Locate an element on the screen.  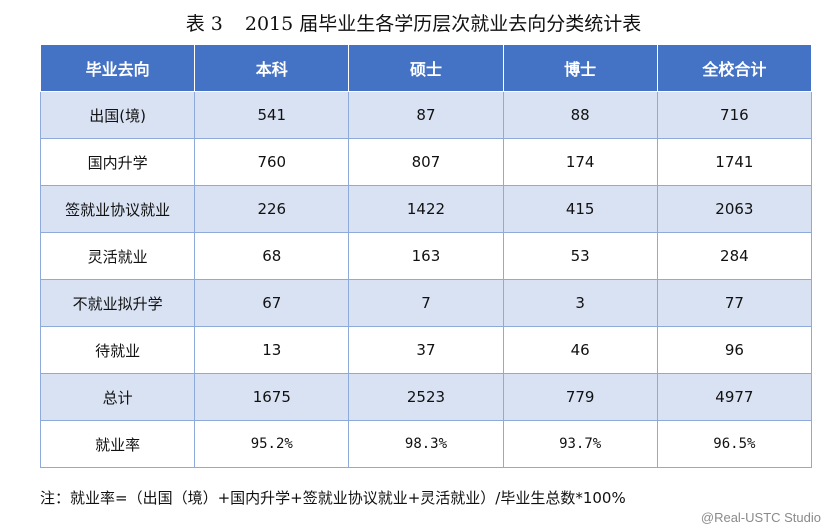
table-row-rate: 就业率 95.2% 98.3% 93.7% 96.5% is located at coordinates (426, 444).